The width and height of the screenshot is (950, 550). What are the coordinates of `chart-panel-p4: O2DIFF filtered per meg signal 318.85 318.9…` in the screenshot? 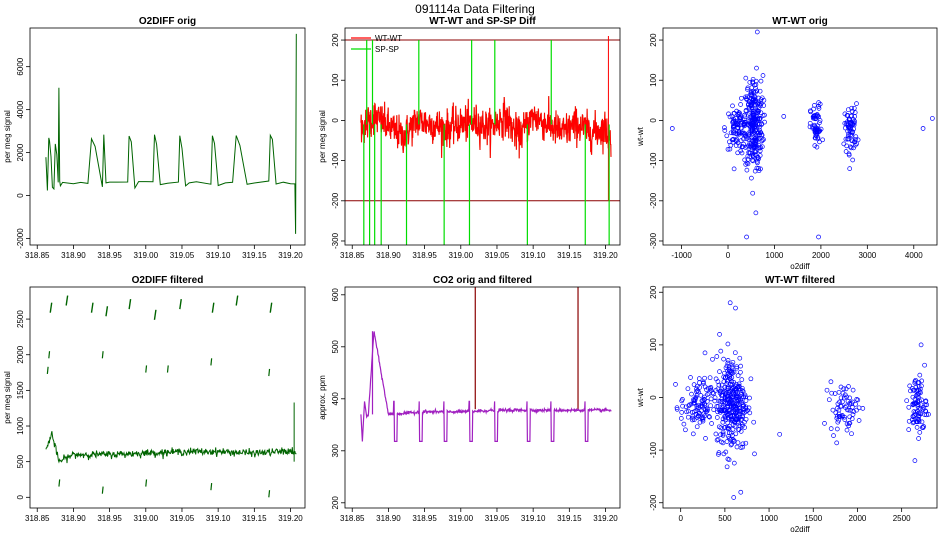 It's located at (154, 399).